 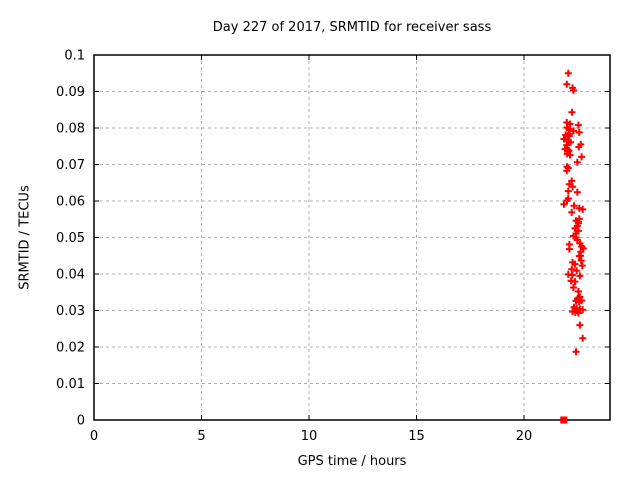 I want to click on series-zero-marker, so click(x=564, y=420).